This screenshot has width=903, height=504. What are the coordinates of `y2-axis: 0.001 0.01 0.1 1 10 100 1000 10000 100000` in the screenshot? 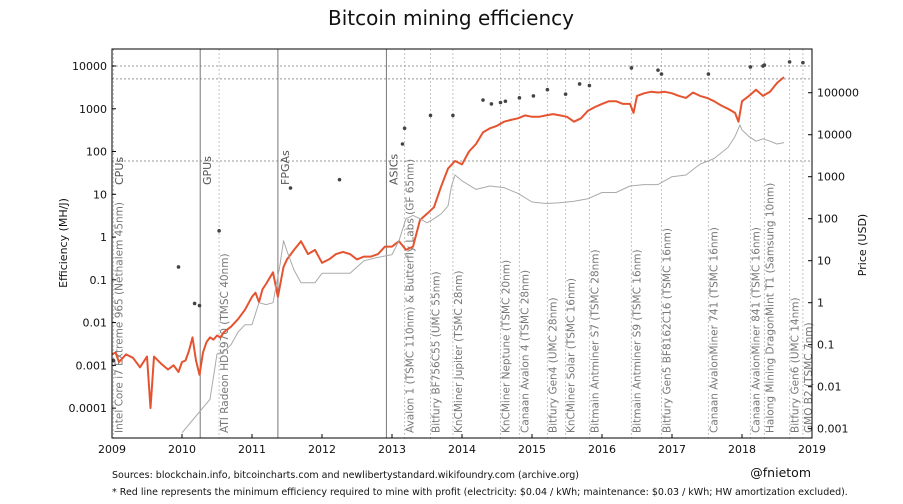 It's located at (833, 261).